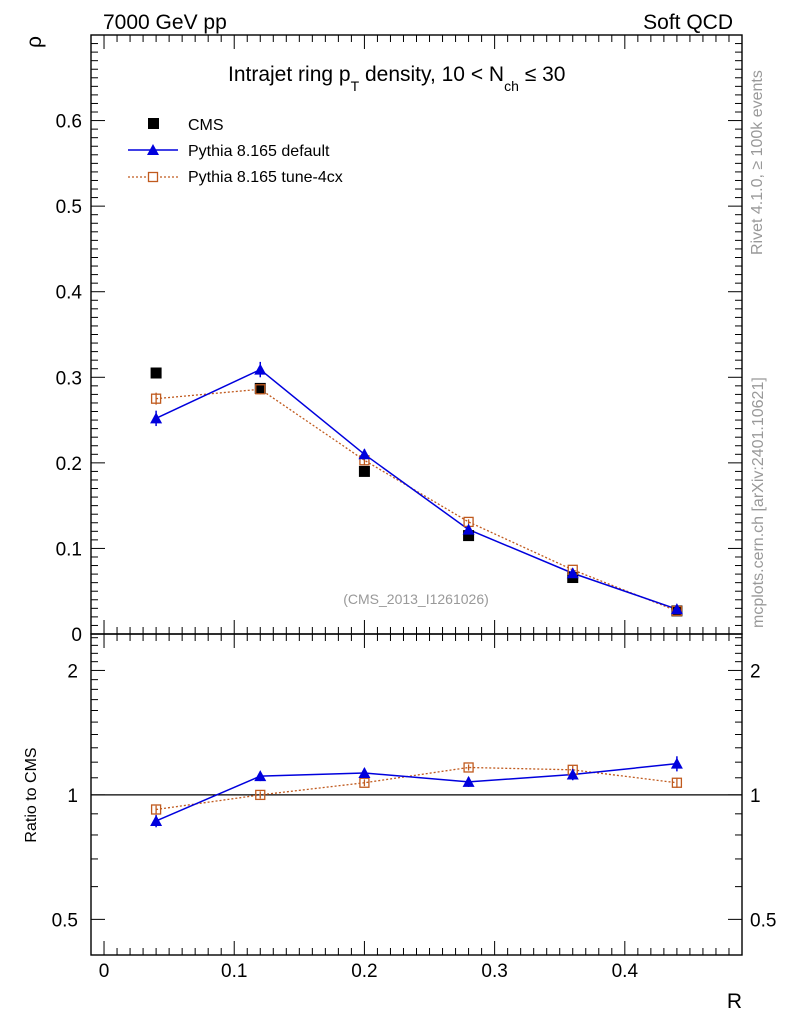  I want to click on ratio-y-tick-label-right: 0.5, so click(763, 920).